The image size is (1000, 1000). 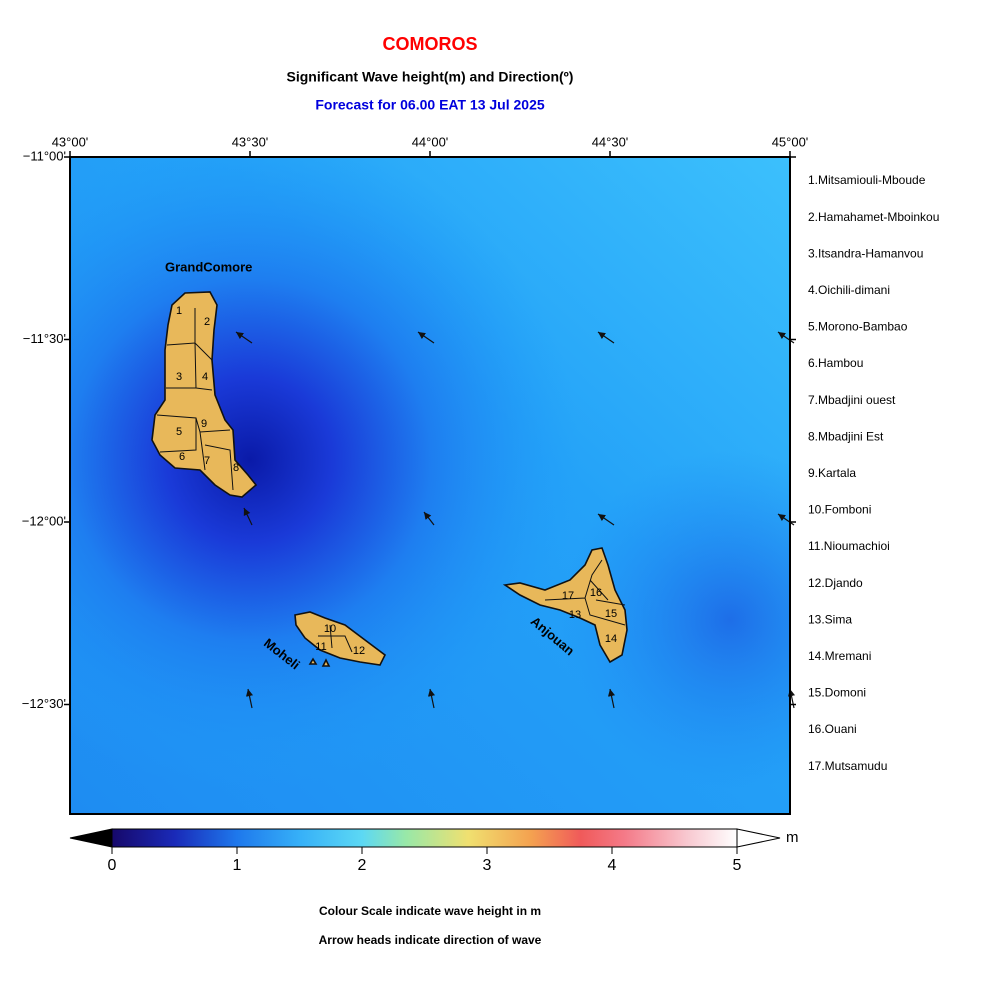 I want to click on district-name: 15.Domoni, so click(x=837, y=693).